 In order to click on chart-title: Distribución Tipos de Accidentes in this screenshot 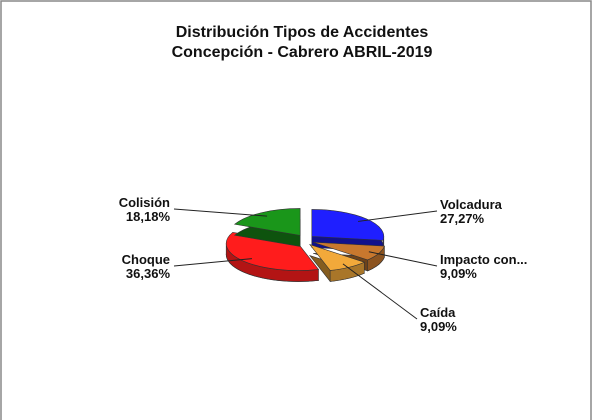, I will do `click(302, 32)`.